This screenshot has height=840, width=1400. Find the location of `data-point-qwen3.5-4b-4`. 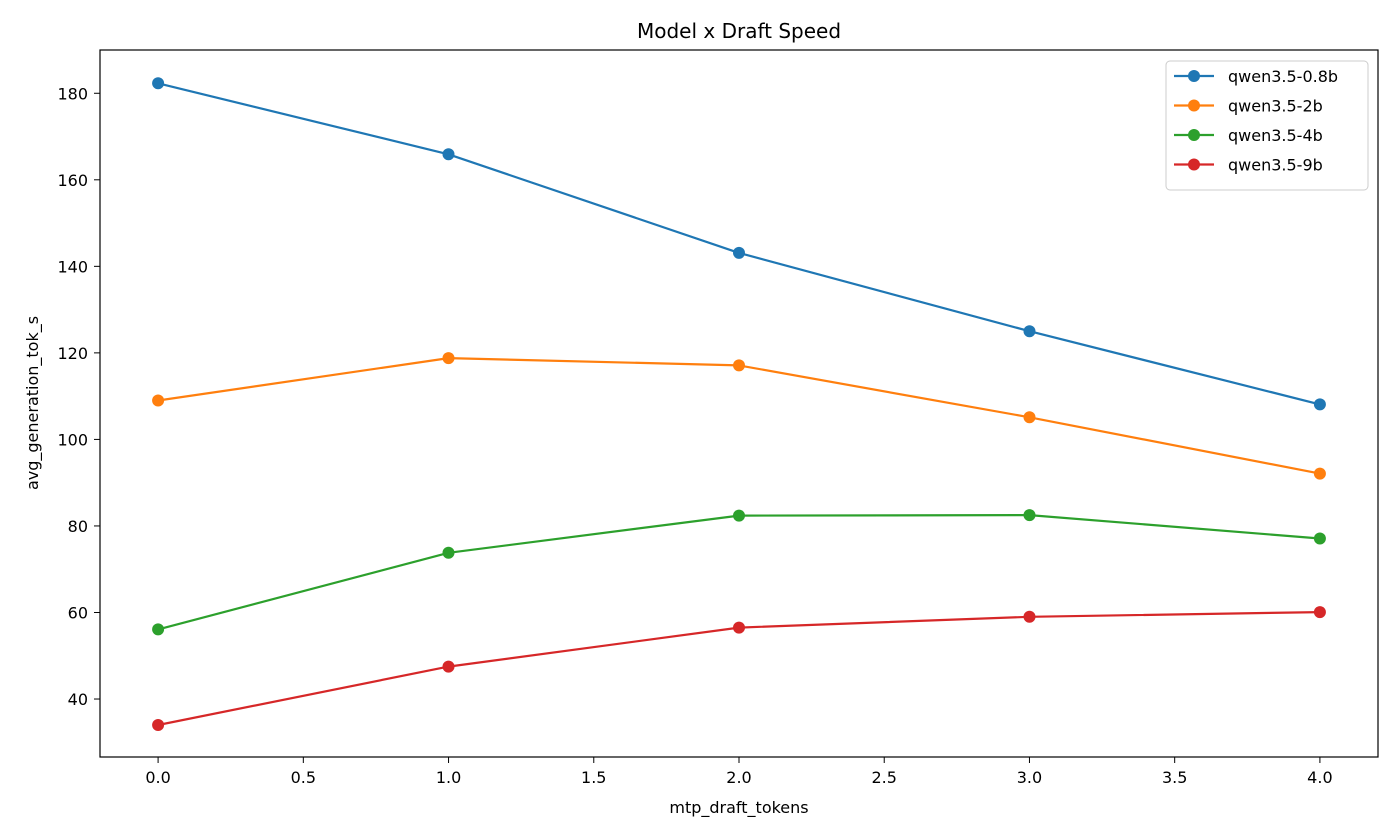

data-point-qwen3.5-4b-4 is located at coordinates (1319, 538).